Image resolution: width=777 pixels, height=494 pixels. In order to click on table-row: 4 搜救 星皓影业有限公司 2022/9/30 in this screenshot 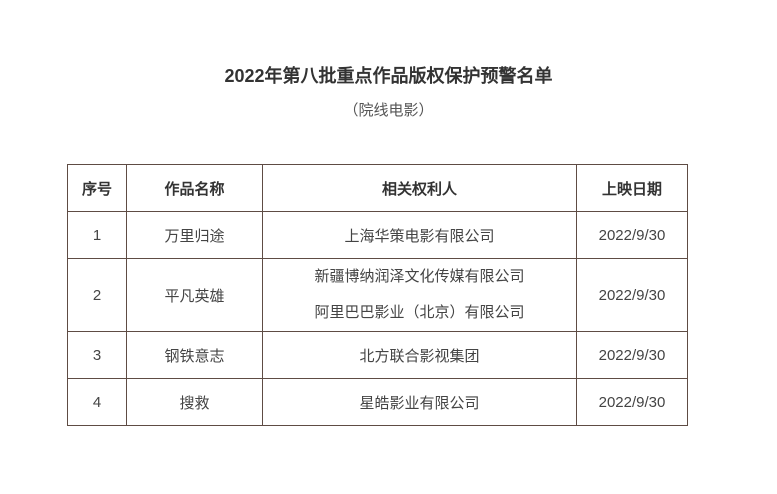, I will do `click(377, 402)`.